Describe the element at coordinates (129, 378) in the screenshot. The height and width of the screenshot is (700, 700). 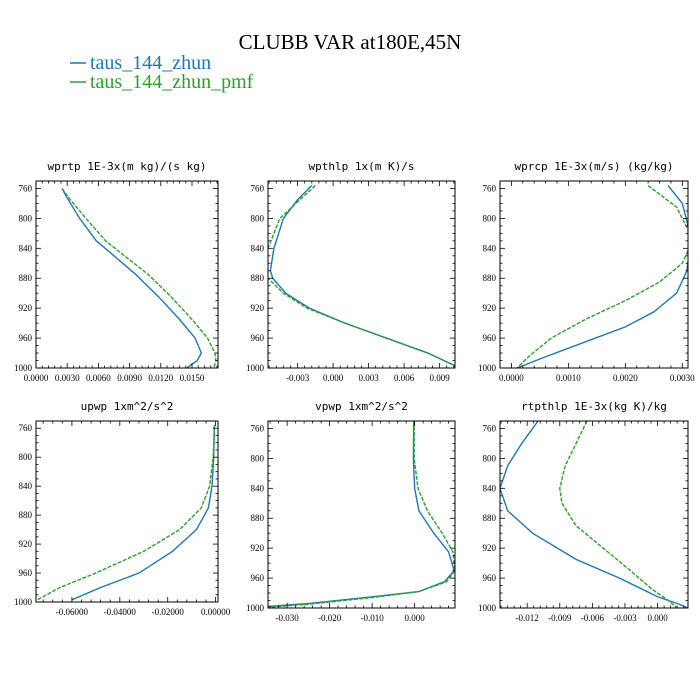
I see `x-tick-label: 0.0090` at that location.